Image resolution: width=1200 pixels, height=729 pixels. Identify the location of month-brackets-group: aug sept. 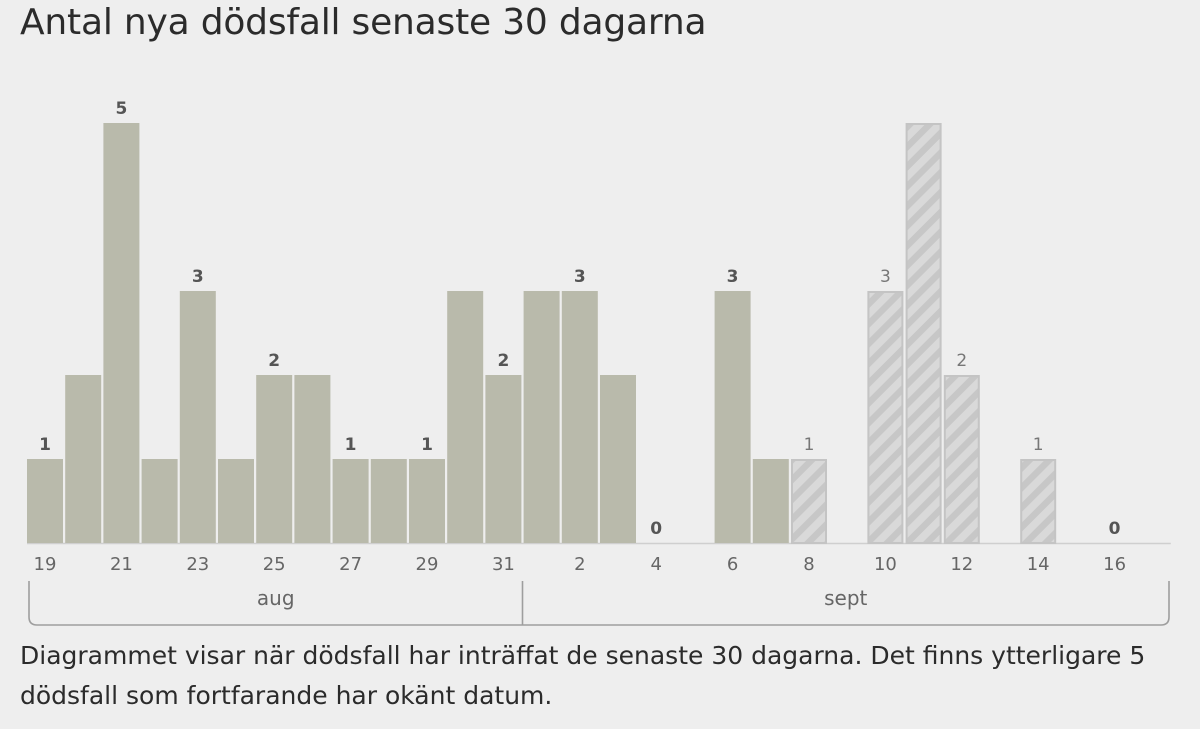
(599, 603).